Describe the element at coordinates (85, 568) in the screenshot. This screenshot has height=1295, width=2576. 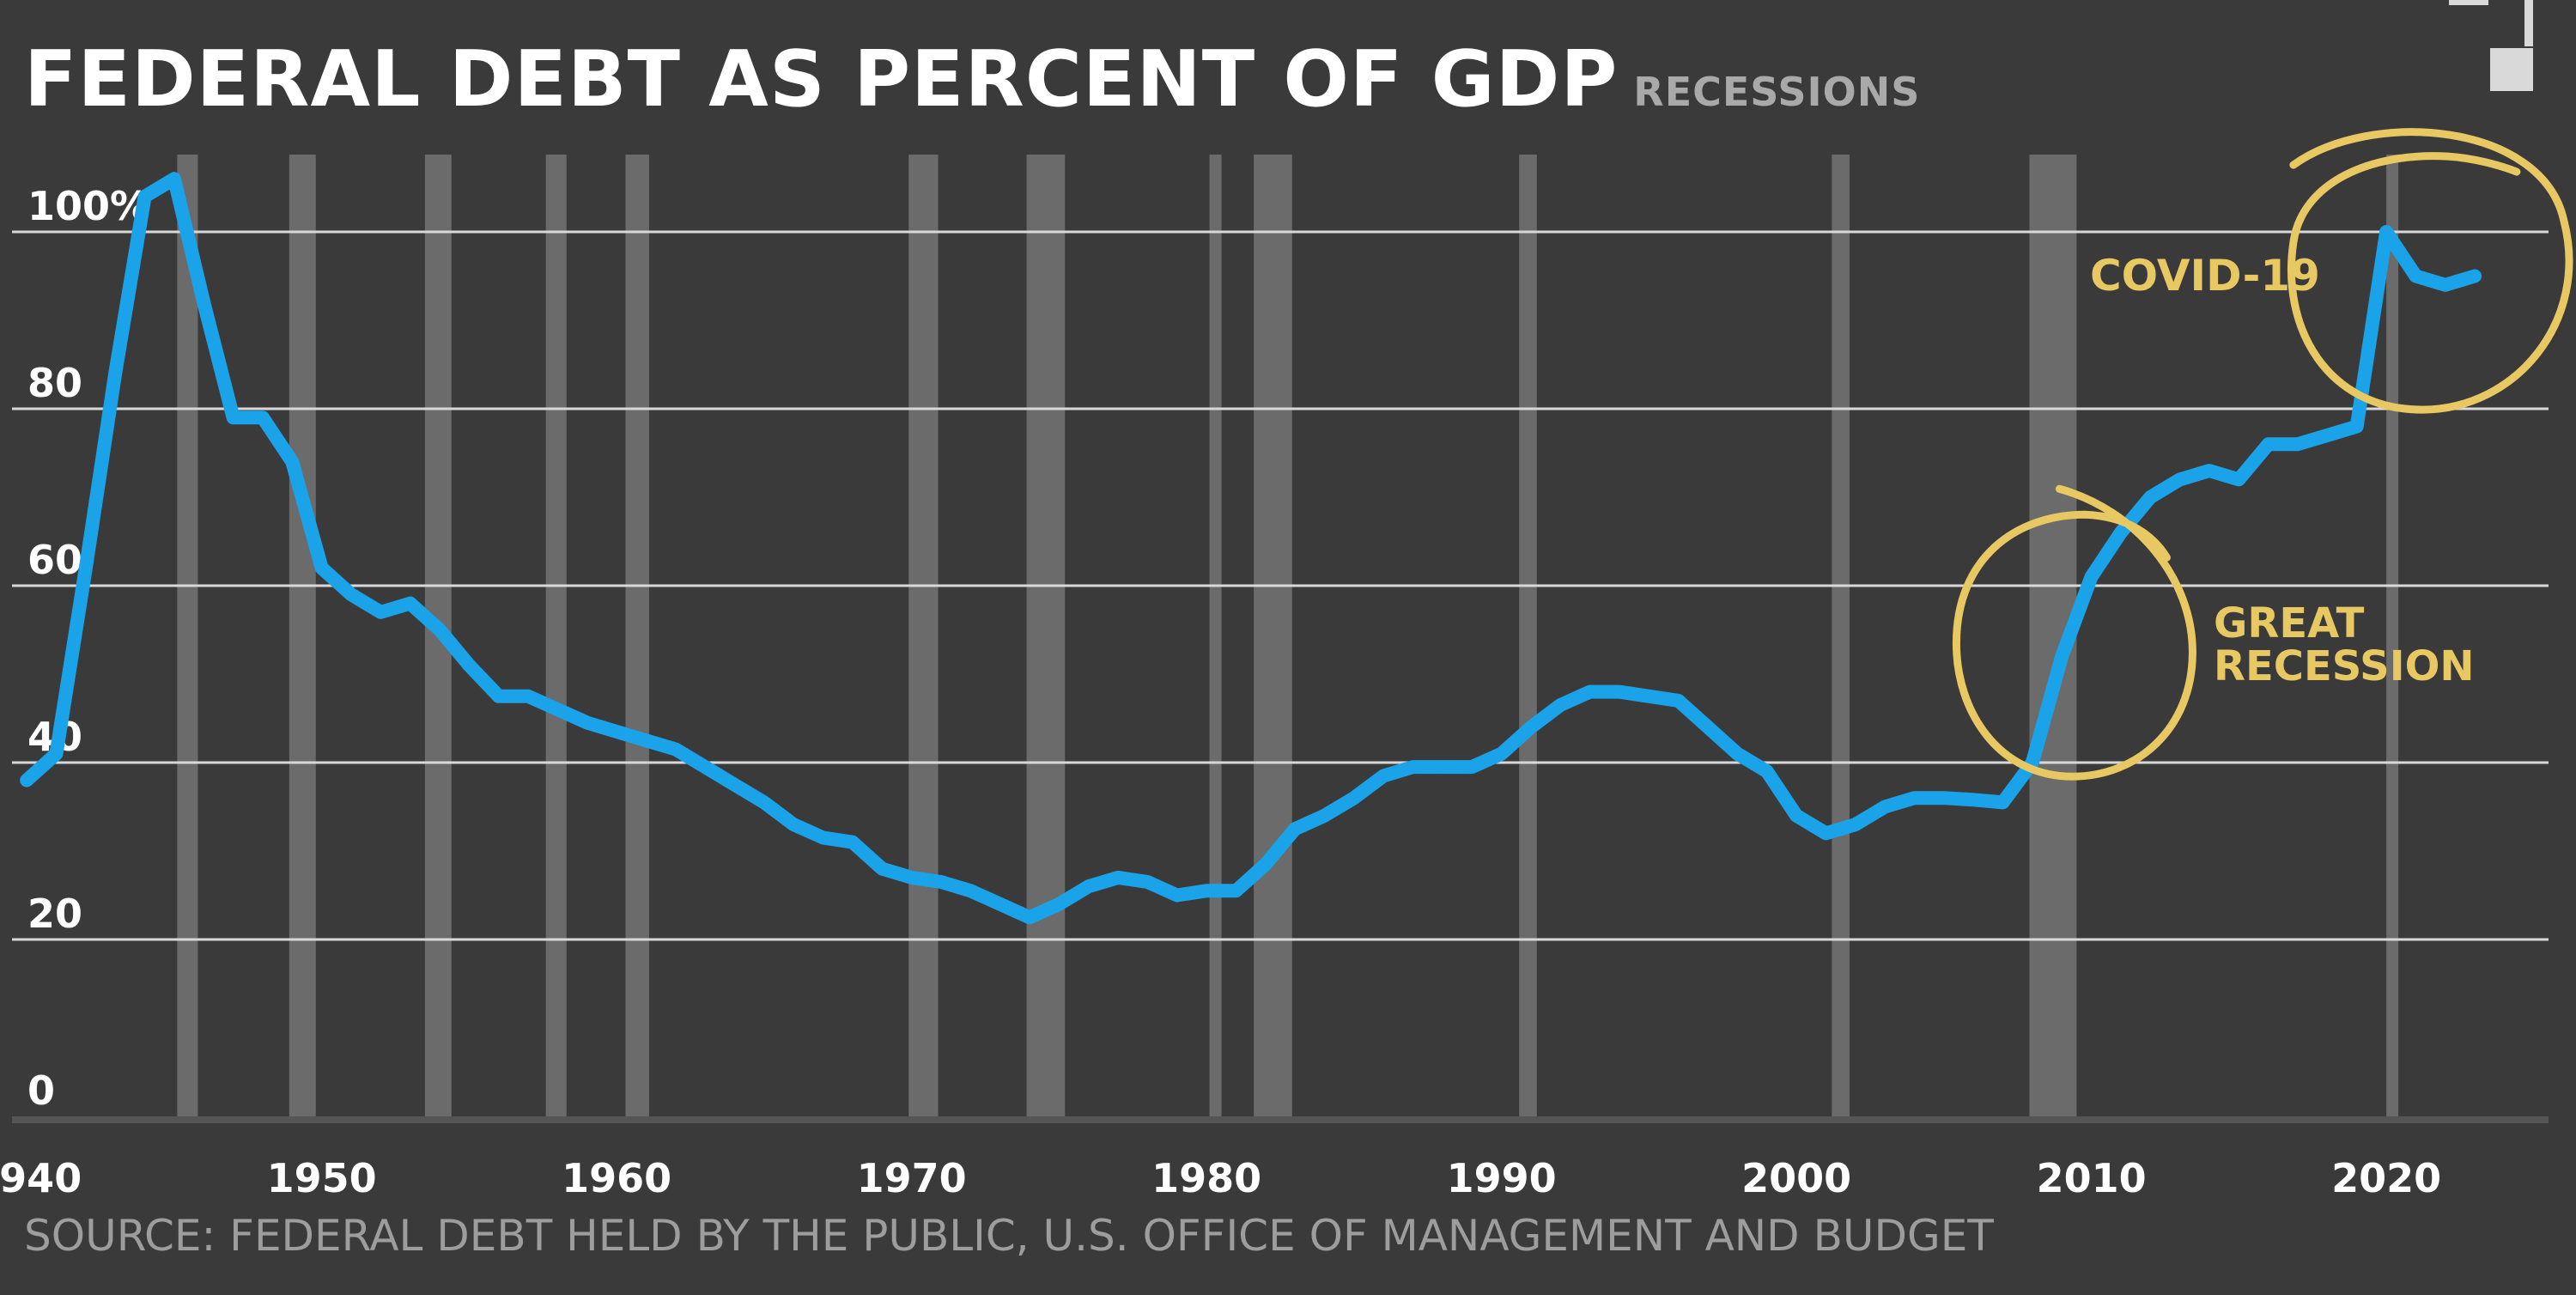
I see `data-point-1942` at that location.